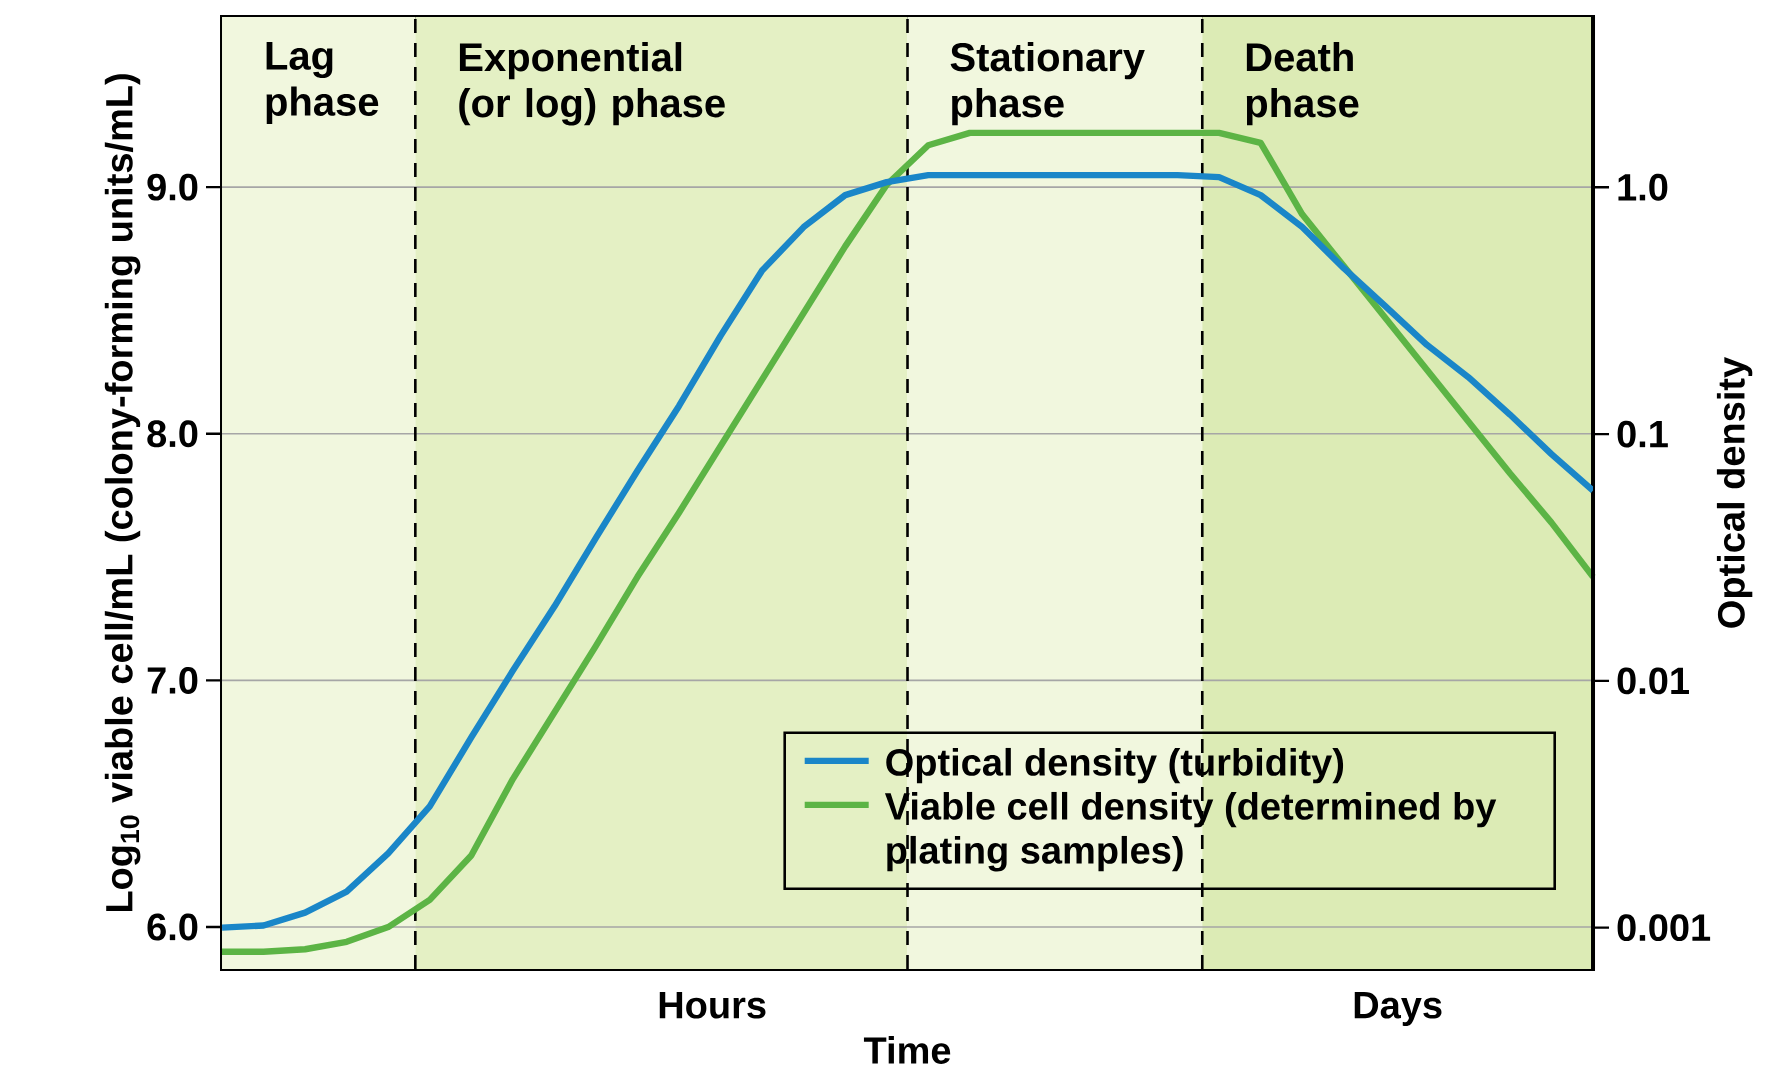 This screenshot has height=1081, width=1777. I want to click on y2-tick-label: 0.1, so click(1642, 434).